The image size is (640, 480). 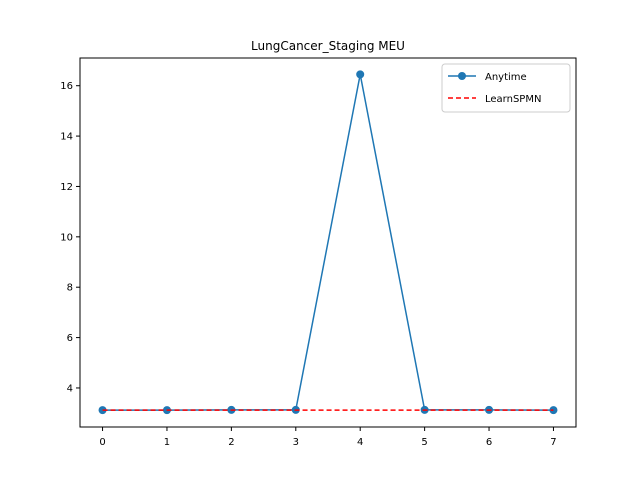 I want to click on x-tick-label: 3, so click(x=296, y=442).